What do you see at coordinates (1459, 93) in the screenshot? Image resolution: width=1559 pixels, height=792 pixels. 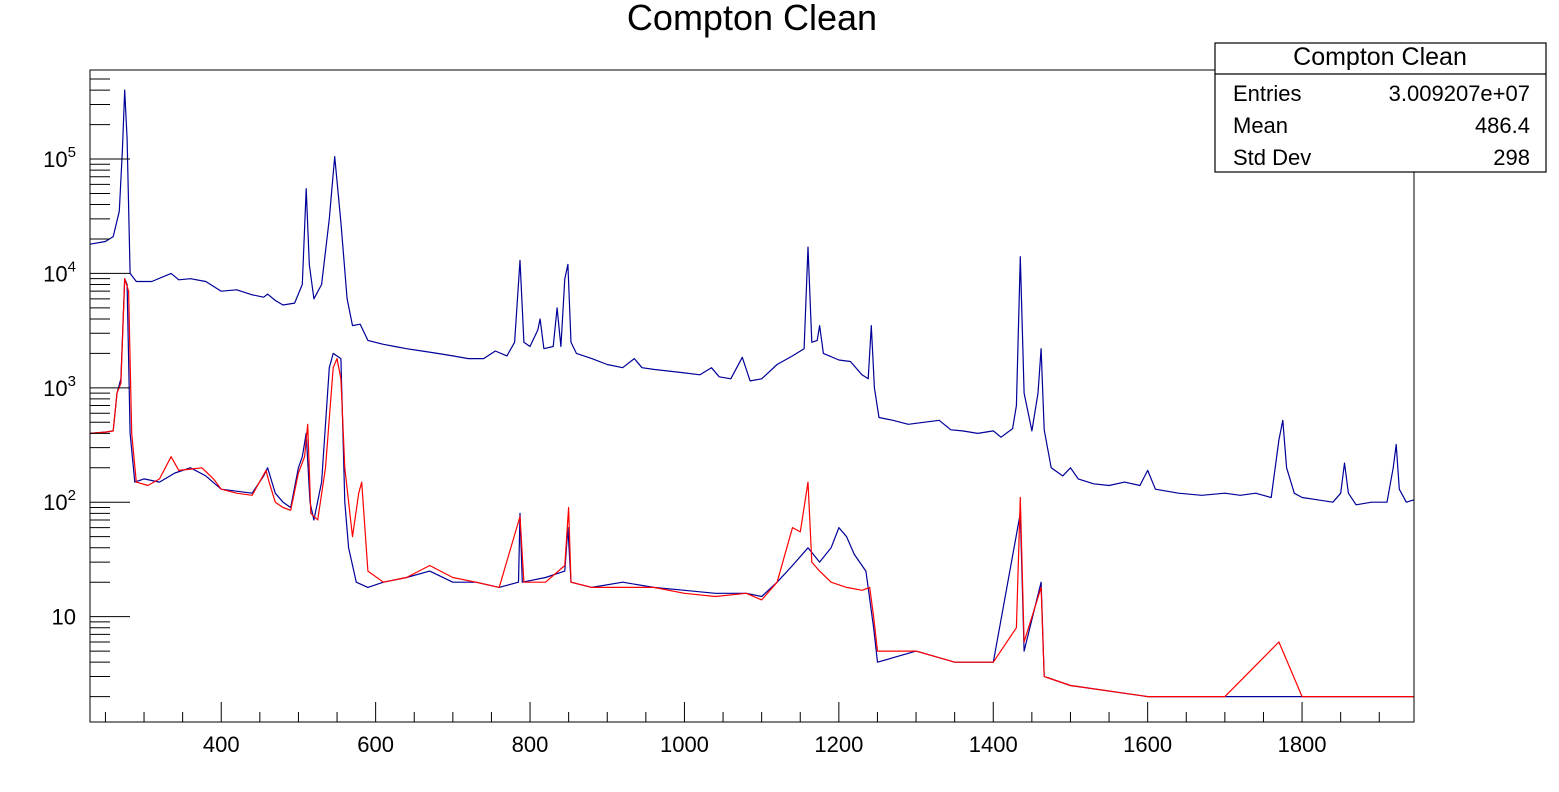 I see `stats-value-entries: 3.009207e+07` at bounding box center [1459, 93].